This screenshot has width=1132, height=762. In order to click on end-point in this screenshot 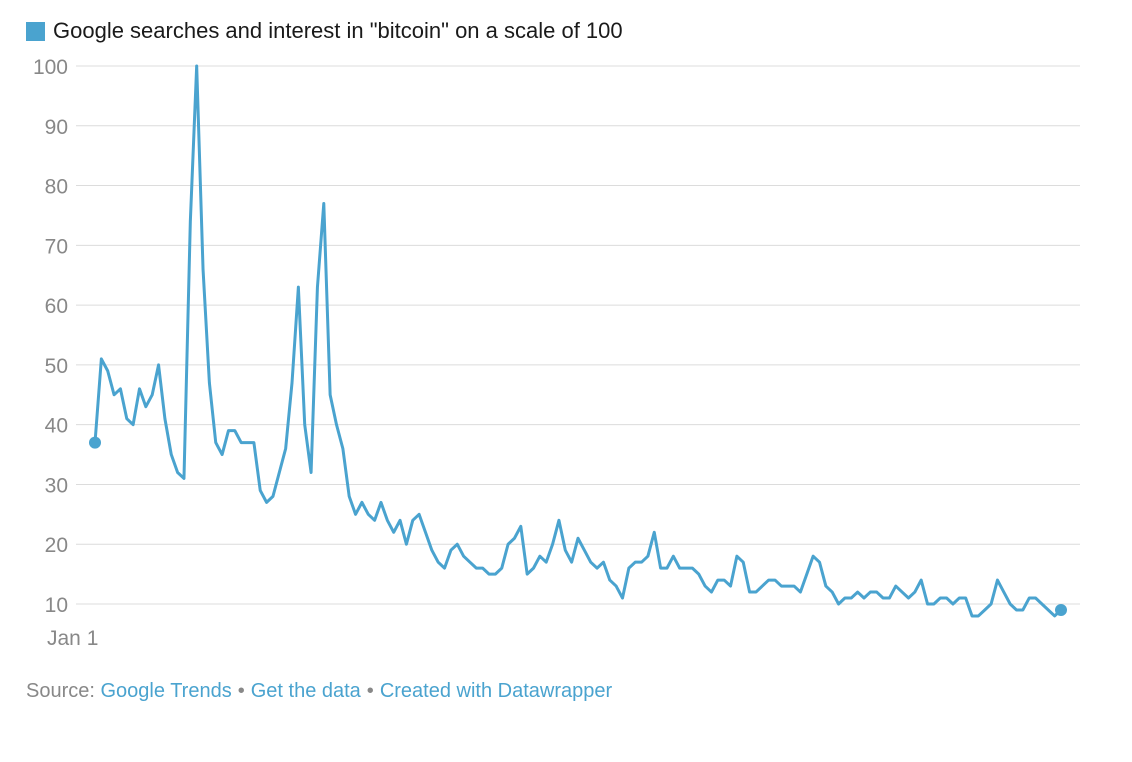, I will do `click(1061, 609)`.